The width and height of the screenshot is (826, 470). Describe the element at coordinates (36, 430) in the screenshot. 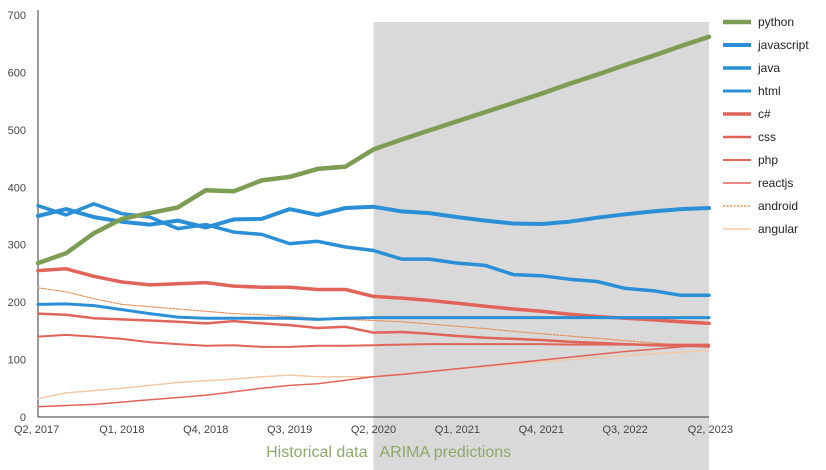

I see `x-tick-label-q2-2017: Q2, 2017` at that location.